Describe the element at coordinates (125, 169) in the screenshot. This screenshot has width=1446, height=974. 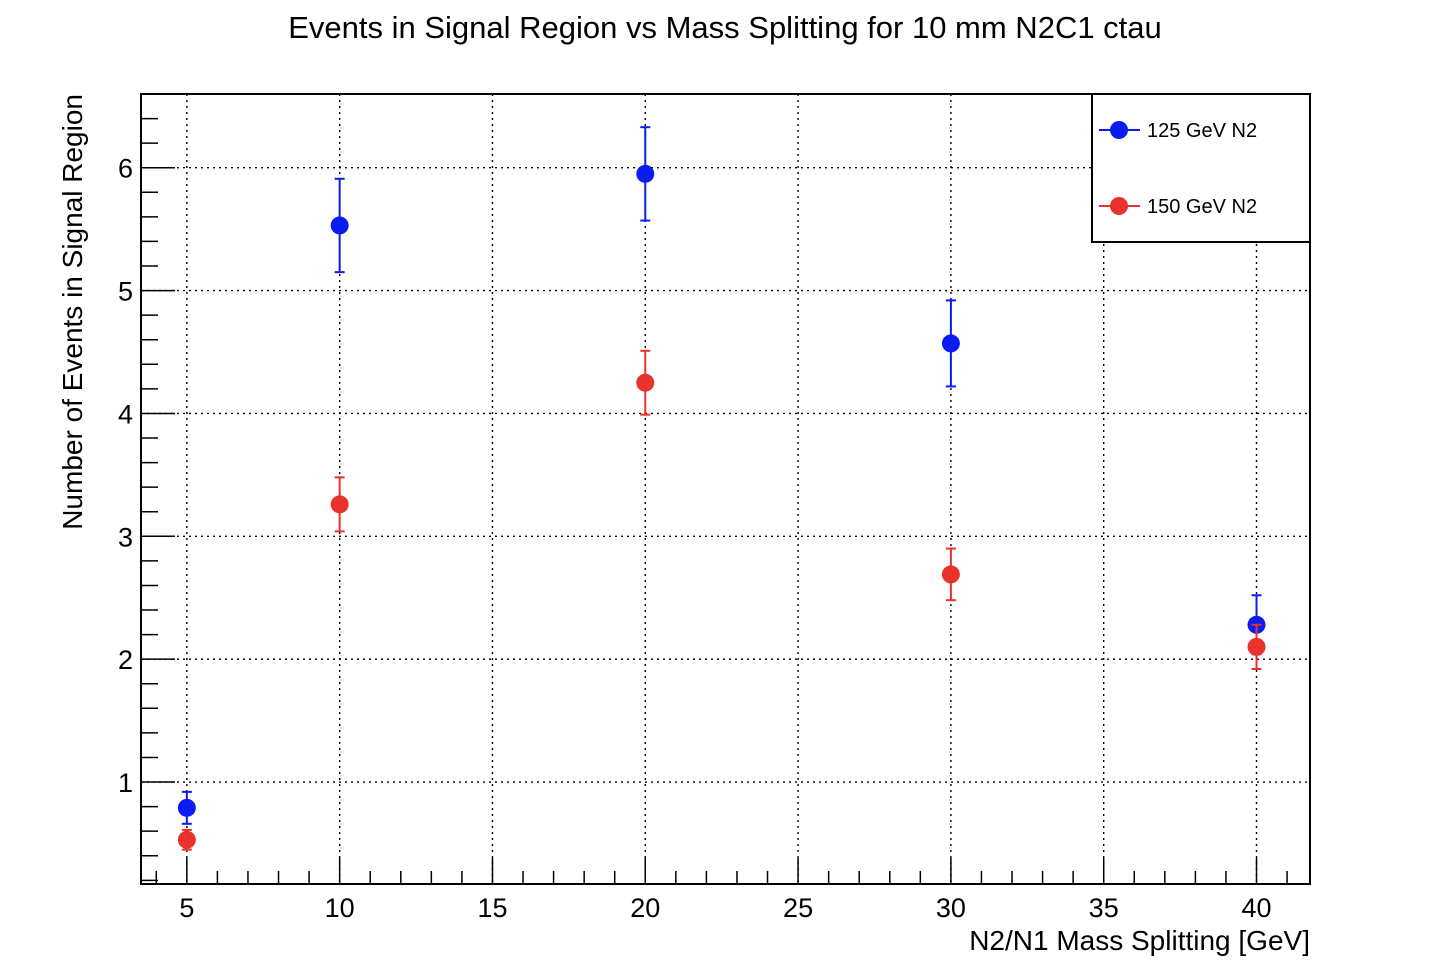
I see `y-tick-label: 6` at that location.